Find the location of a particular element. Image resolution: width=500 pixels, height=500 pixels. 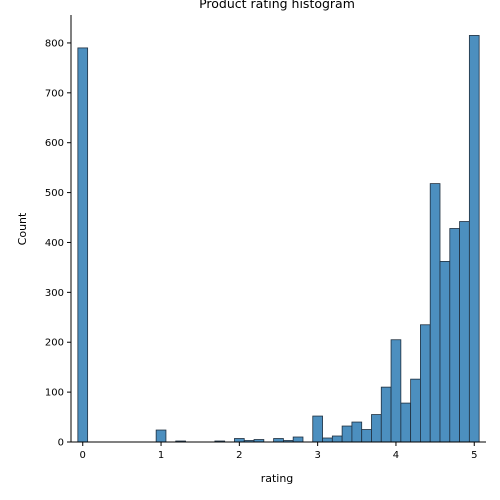

x-tick-label: 0 is located at coordinates (83, 455).